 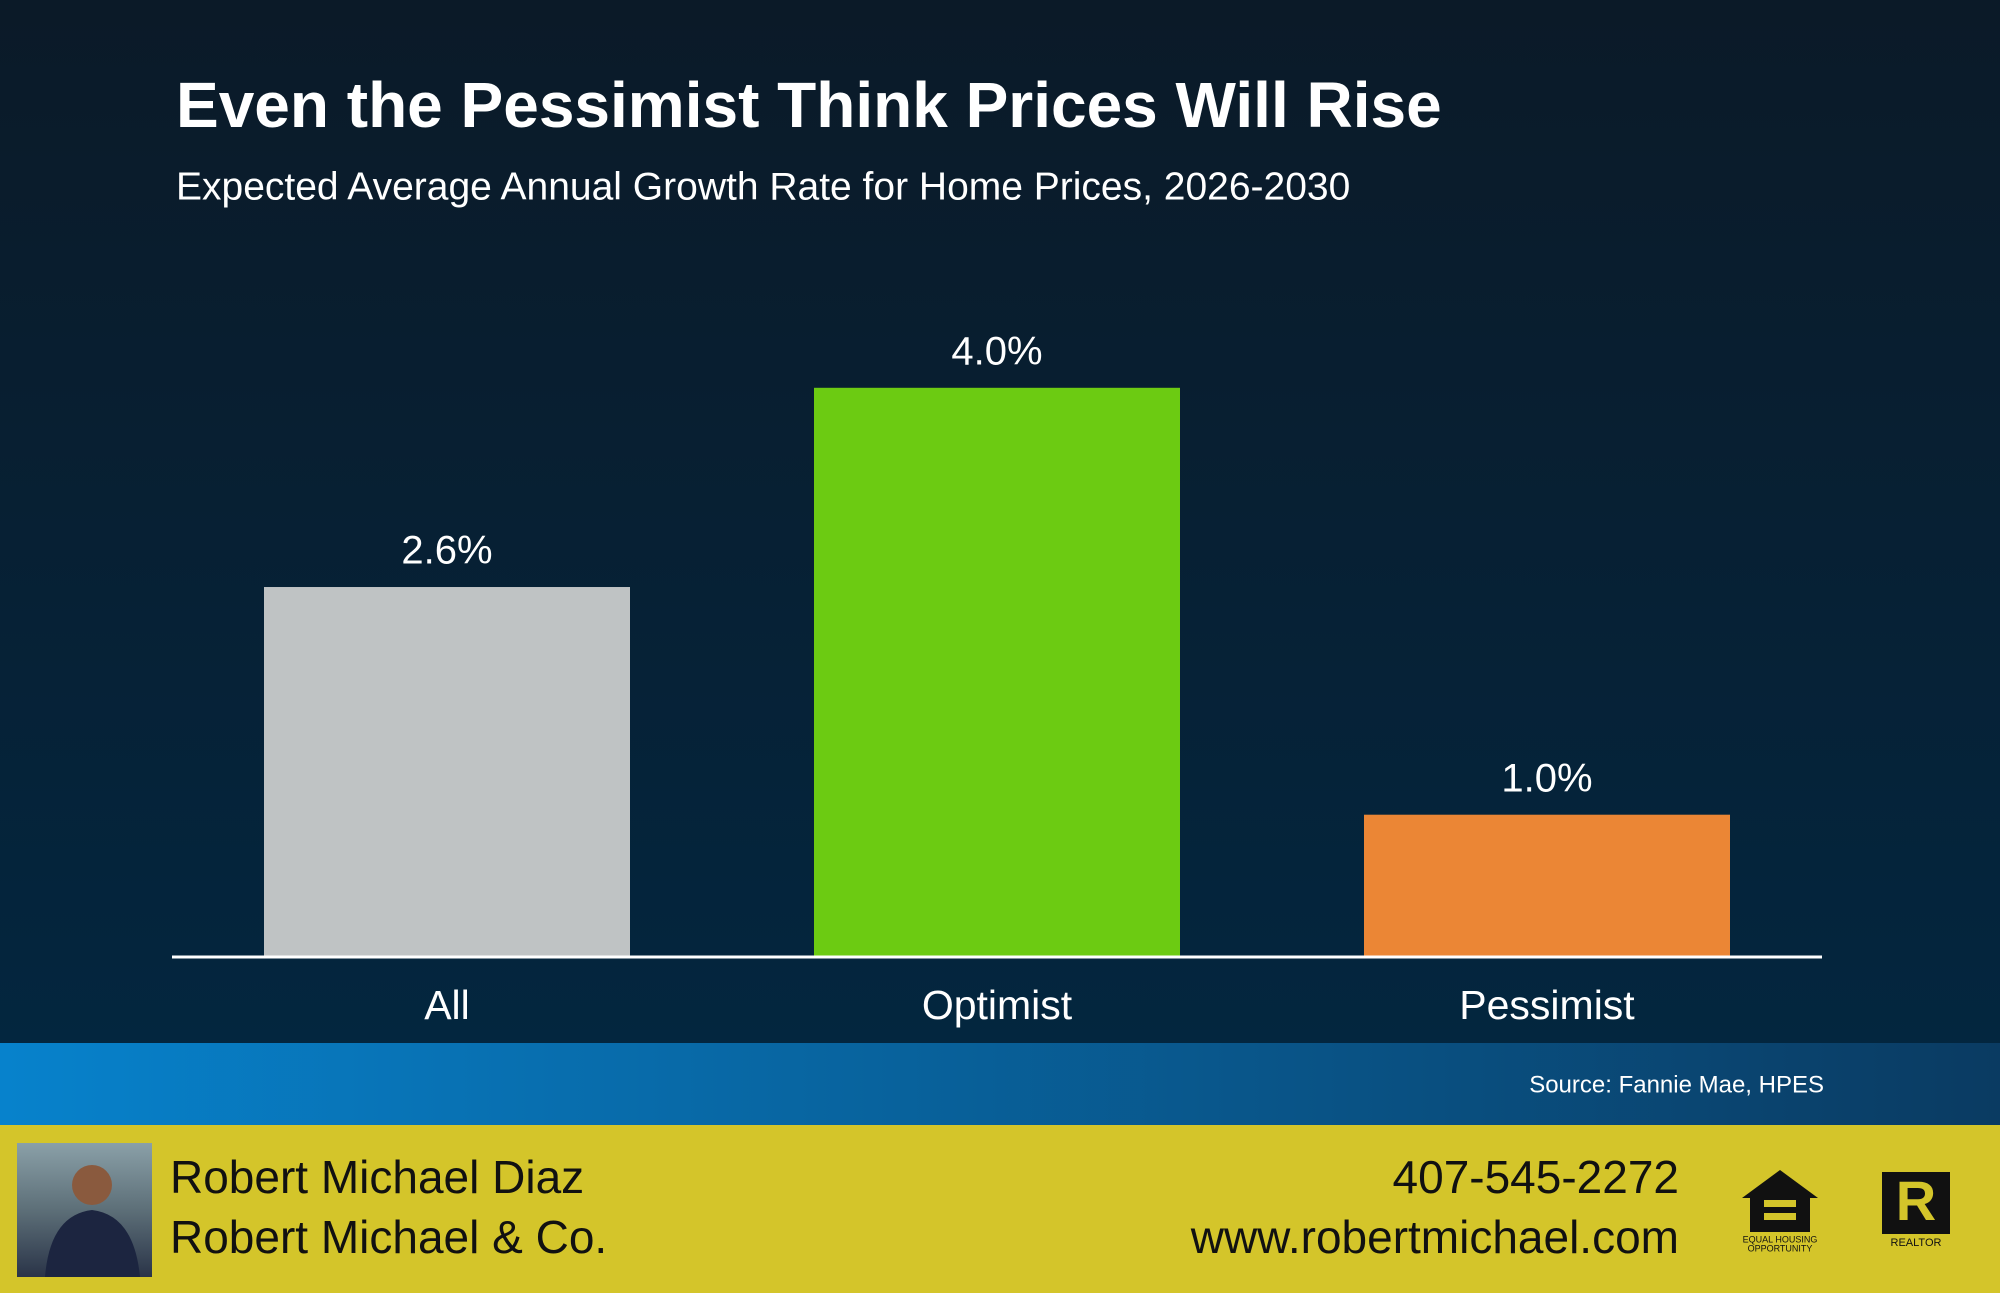 I want to click on footer, so click(x=1000, y=1209).